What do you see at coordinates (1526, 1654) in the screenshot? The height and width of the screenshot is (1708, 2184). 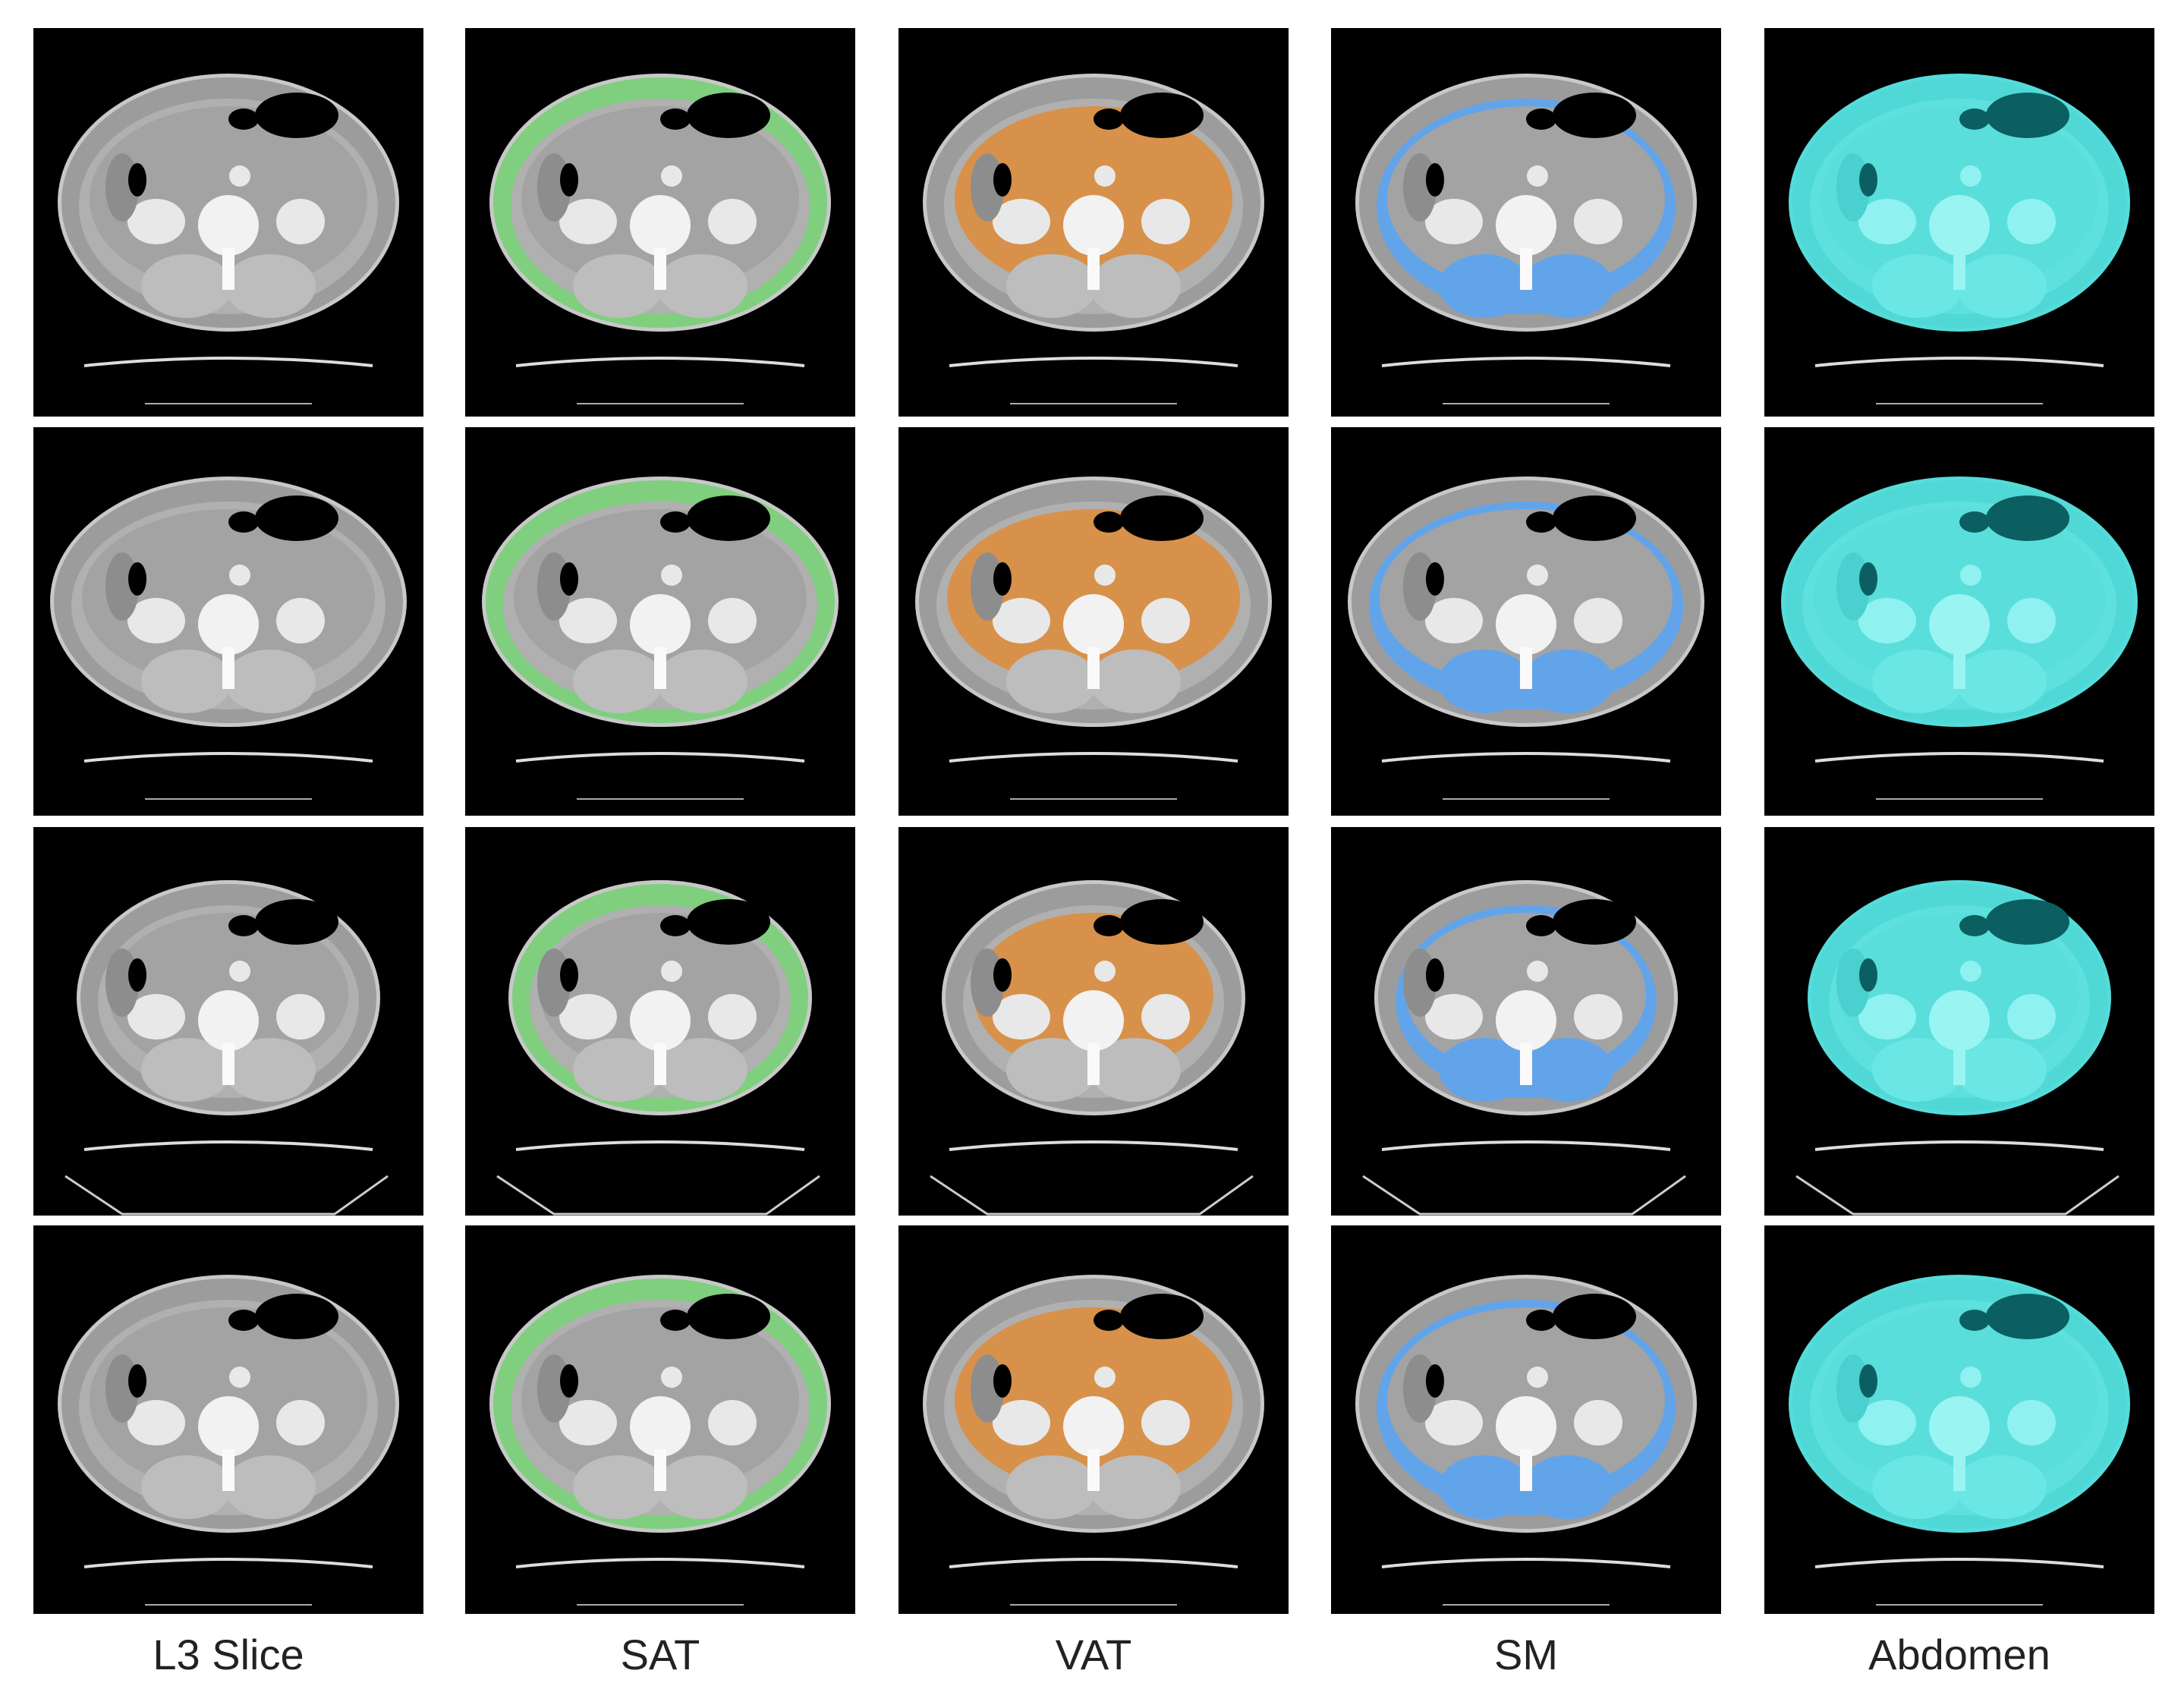 I see `column-label: SM` at bounding box center [1526, 1654].